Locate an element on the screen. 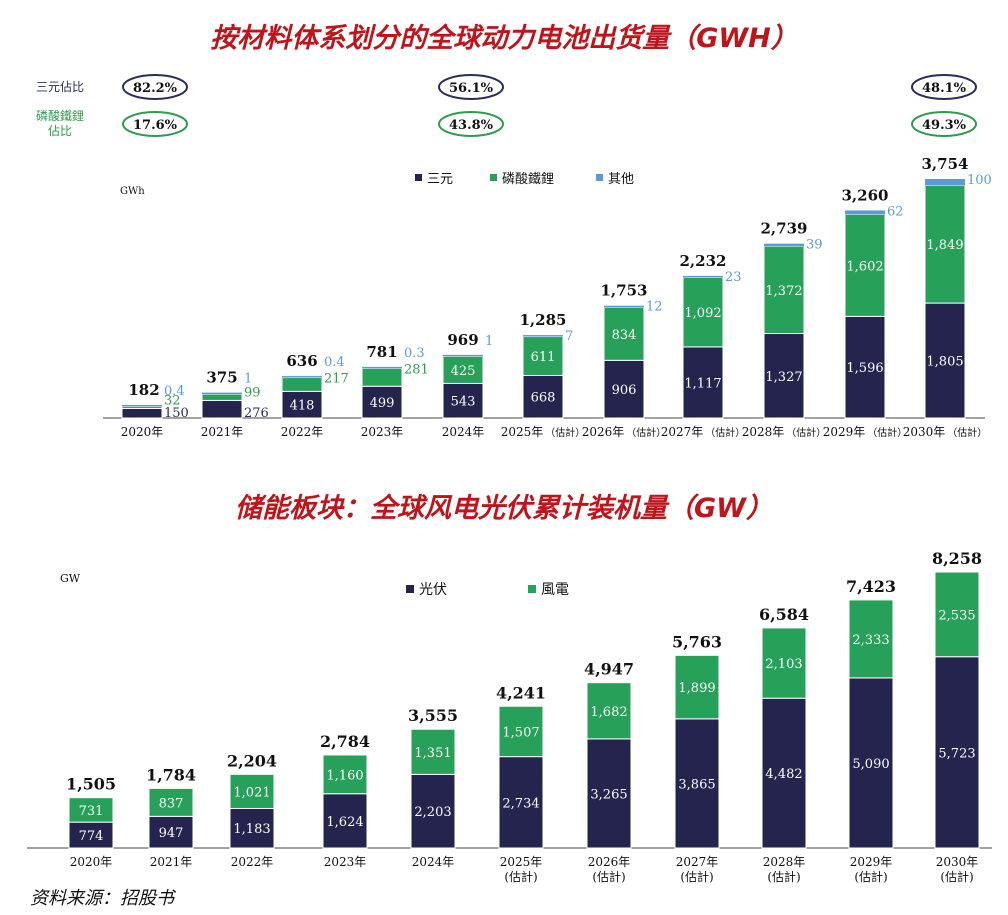 This screenshot has height=915, width=1008. total-label: 2,204 is located at coordinates (252, 760).